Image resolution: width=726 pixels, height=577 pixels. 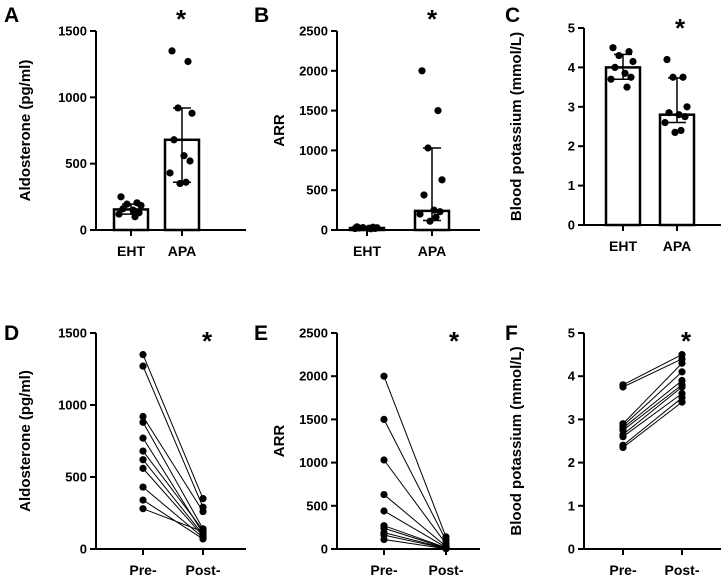 I want to click on panel-c: C 0 1 2 3 4 5 Blood potassium (mmol/L) EHT APA *, so click(x=613, y=129).